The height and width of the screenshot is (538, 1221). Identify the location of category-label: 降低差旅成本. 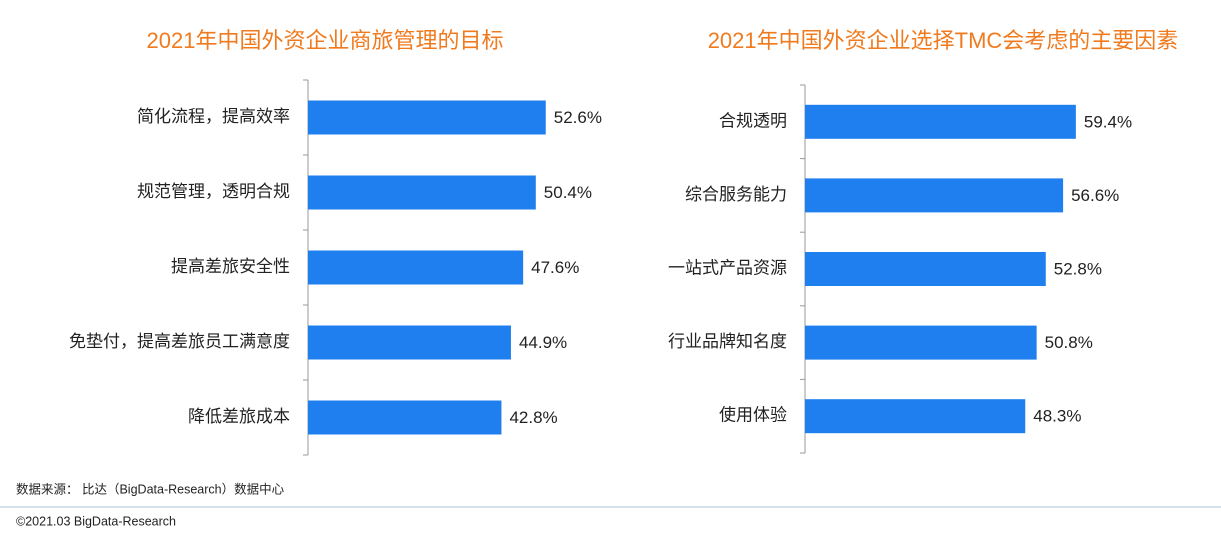
(239, 416).